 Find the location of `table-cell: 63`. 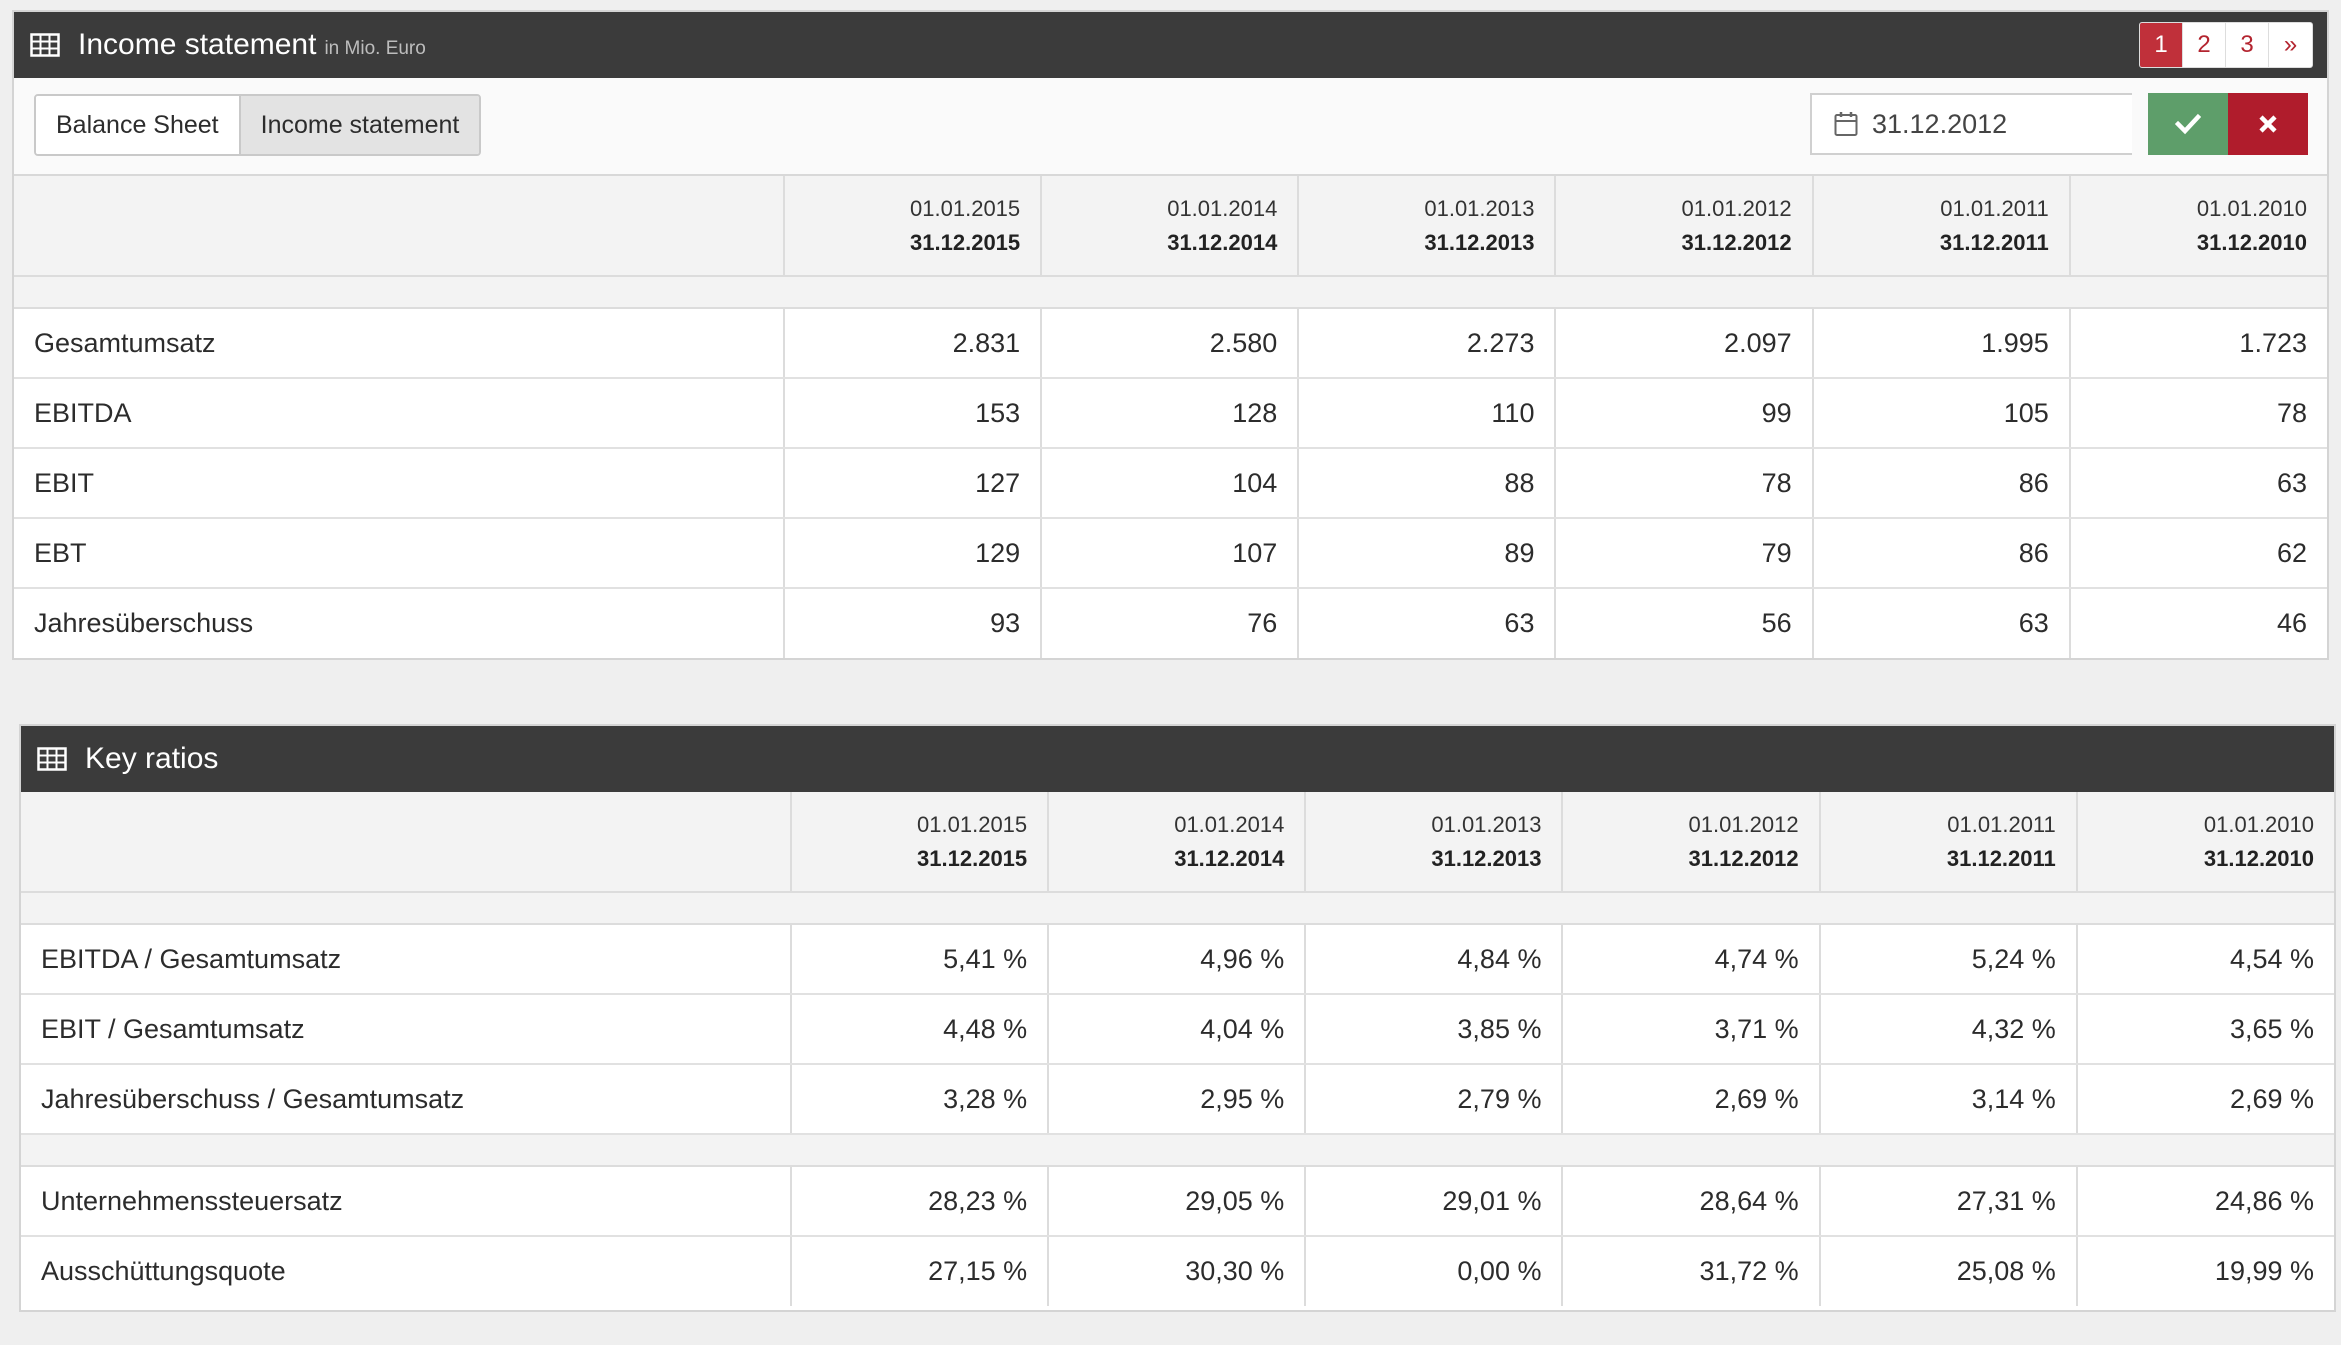

table-cell: 63 is located at coordinates (1940, 623).